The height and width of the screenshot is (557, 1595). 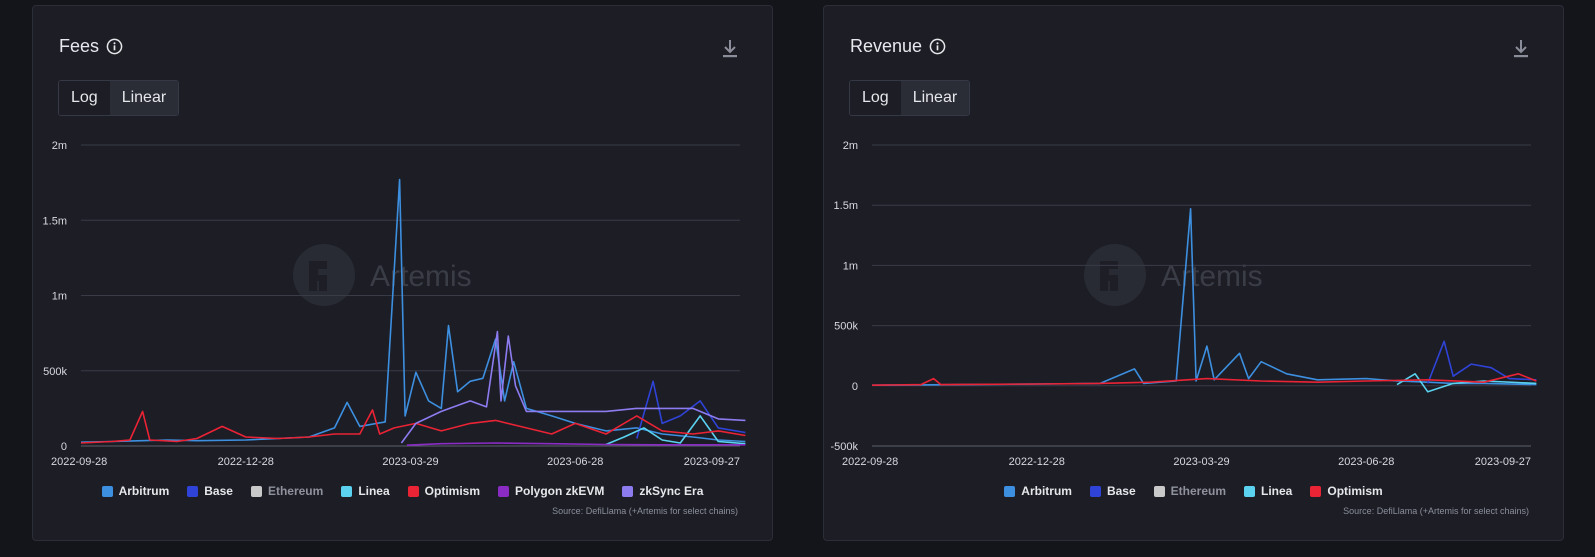 What do you see at coordinates (573, 387) in the screenshot?
I see `series-line-zksync-era` at bounding box center [573, 387].